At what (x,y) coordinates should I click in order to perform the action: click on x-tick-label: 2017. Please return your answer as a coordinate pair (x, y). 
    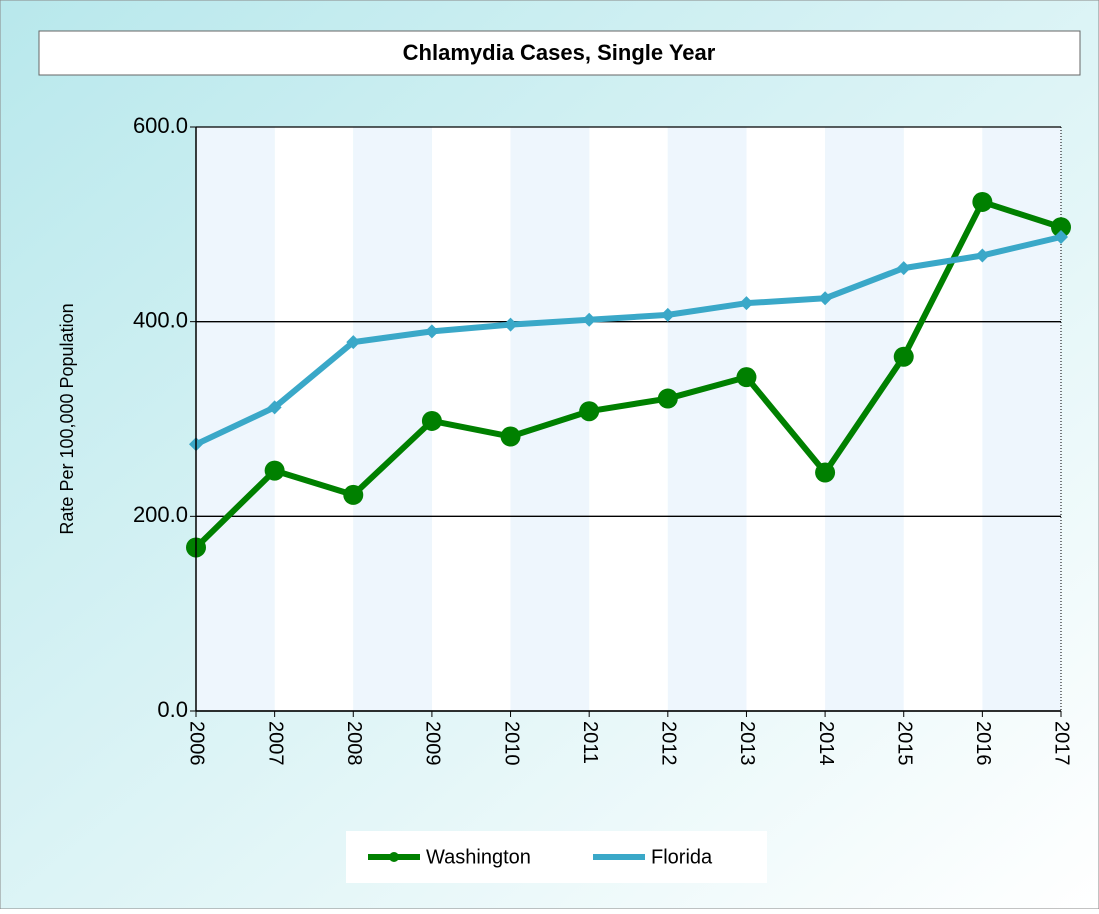
    Looking at the image, I should click on (1062, 743).